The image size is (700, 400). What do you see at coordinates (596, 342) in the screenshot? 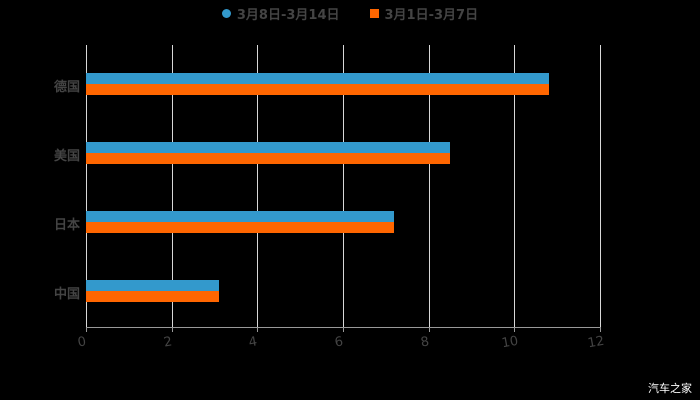
I see `x-tick-label: 12` at bounding box center [596, 342].